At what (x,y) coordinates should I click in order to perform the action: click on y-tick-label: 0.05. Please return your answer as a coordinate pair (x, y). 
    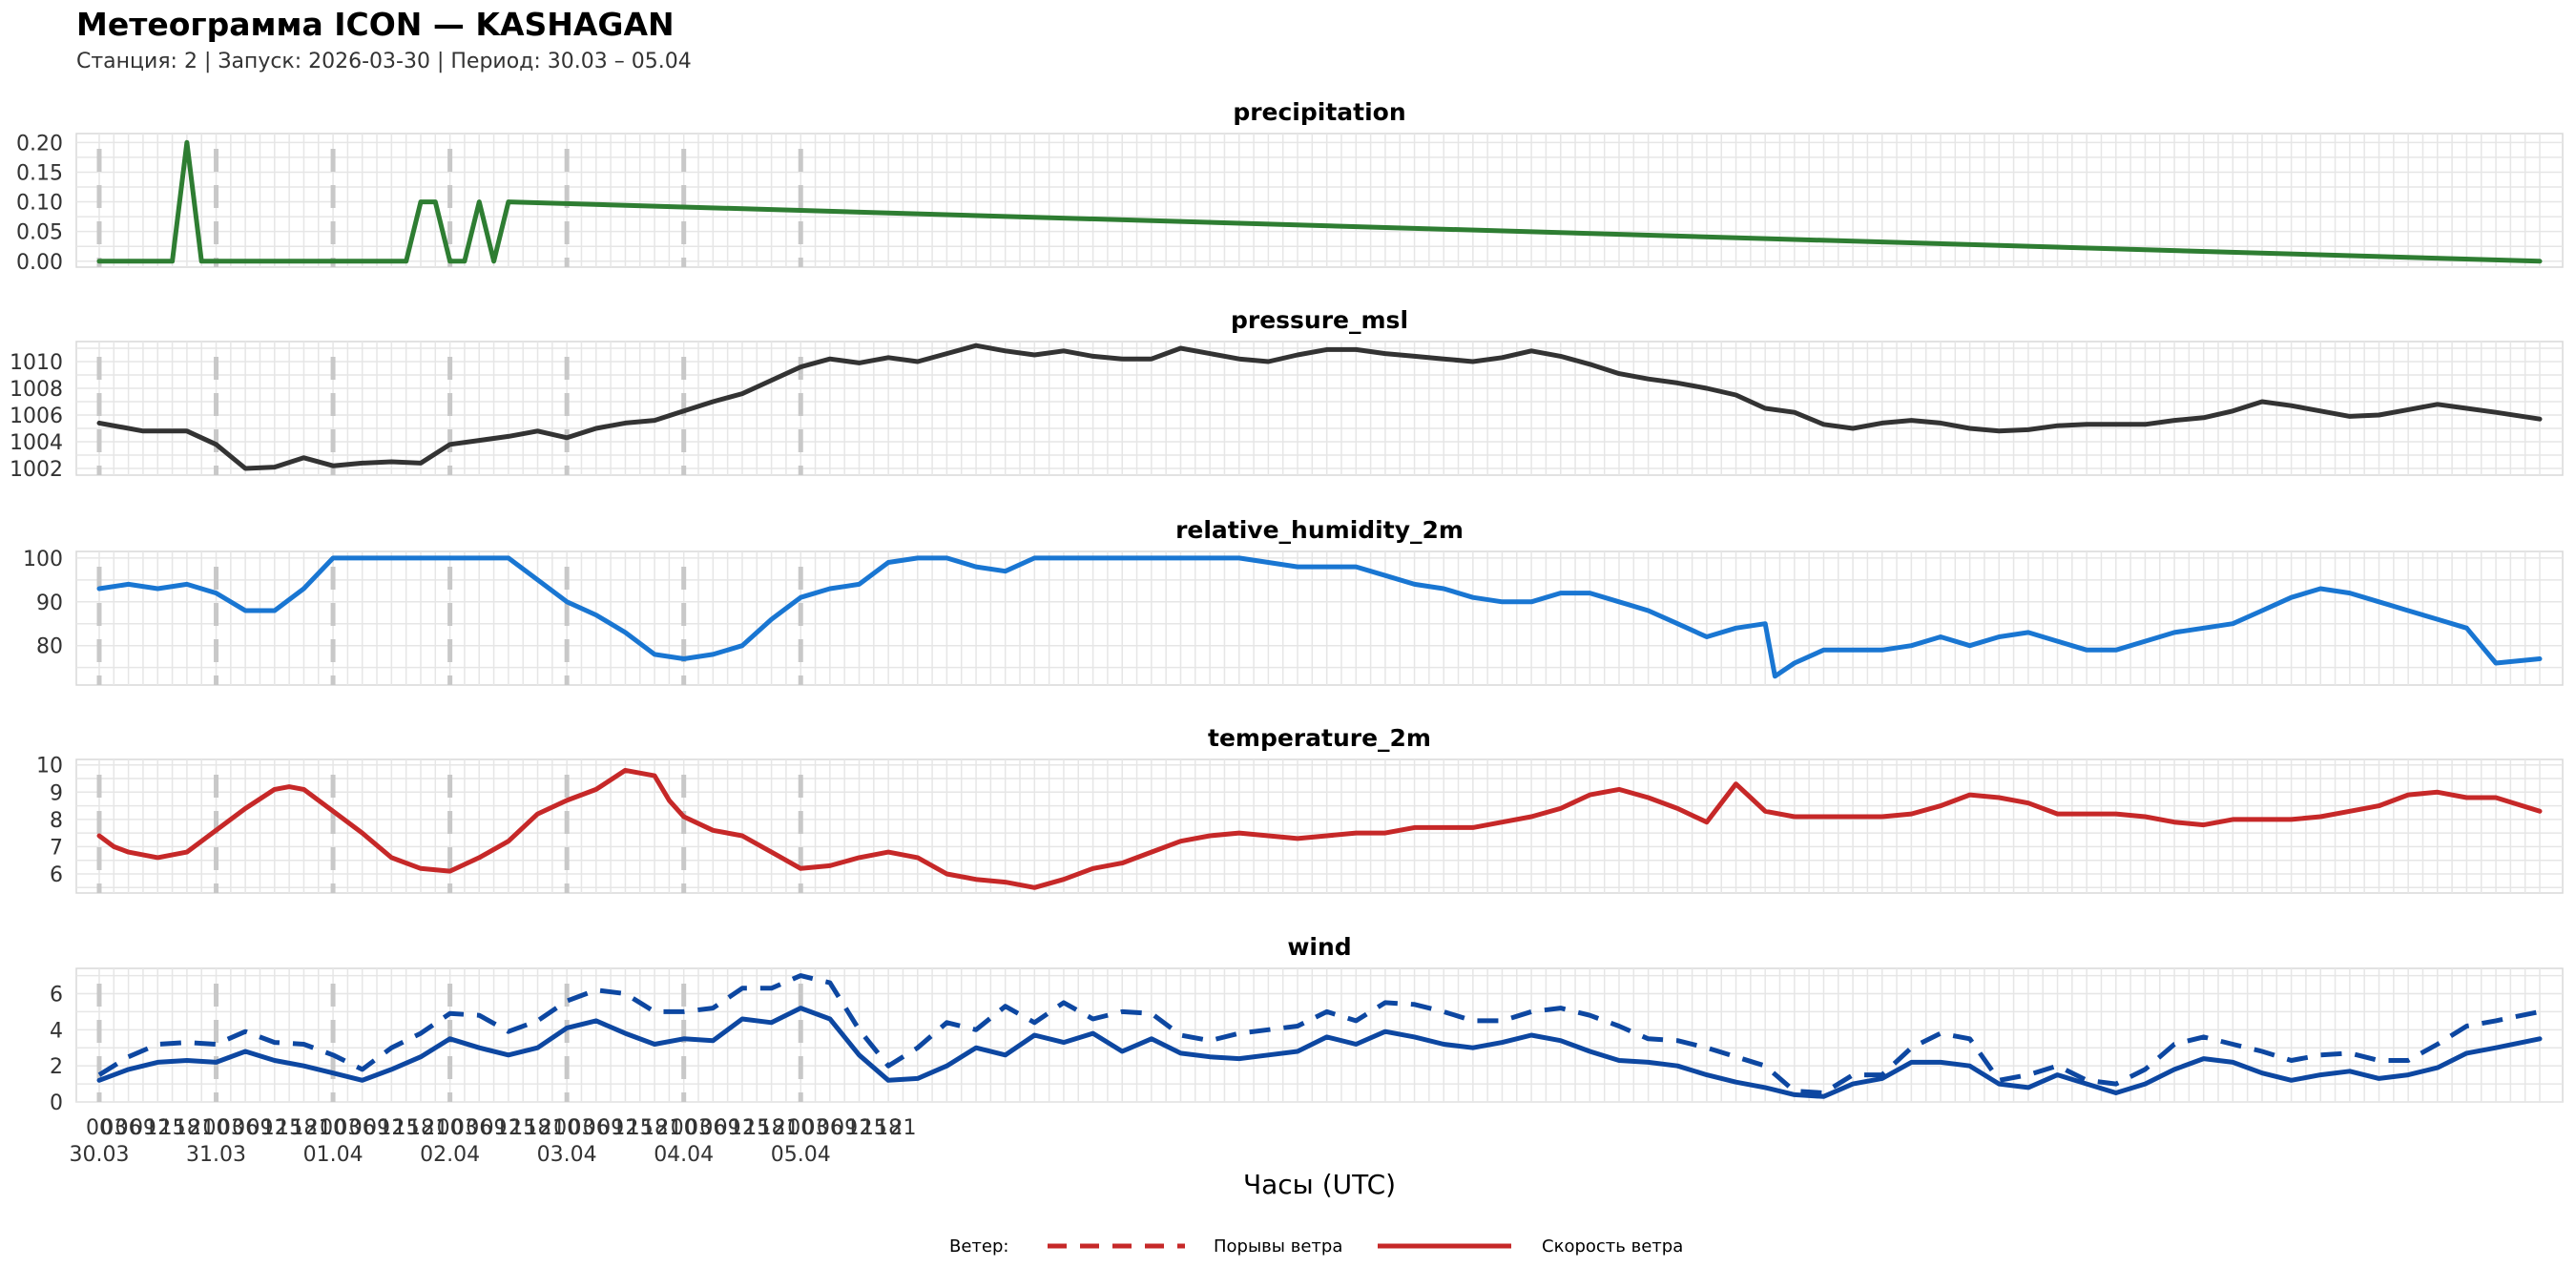
    Looking at the image, I should click on (39, 233).